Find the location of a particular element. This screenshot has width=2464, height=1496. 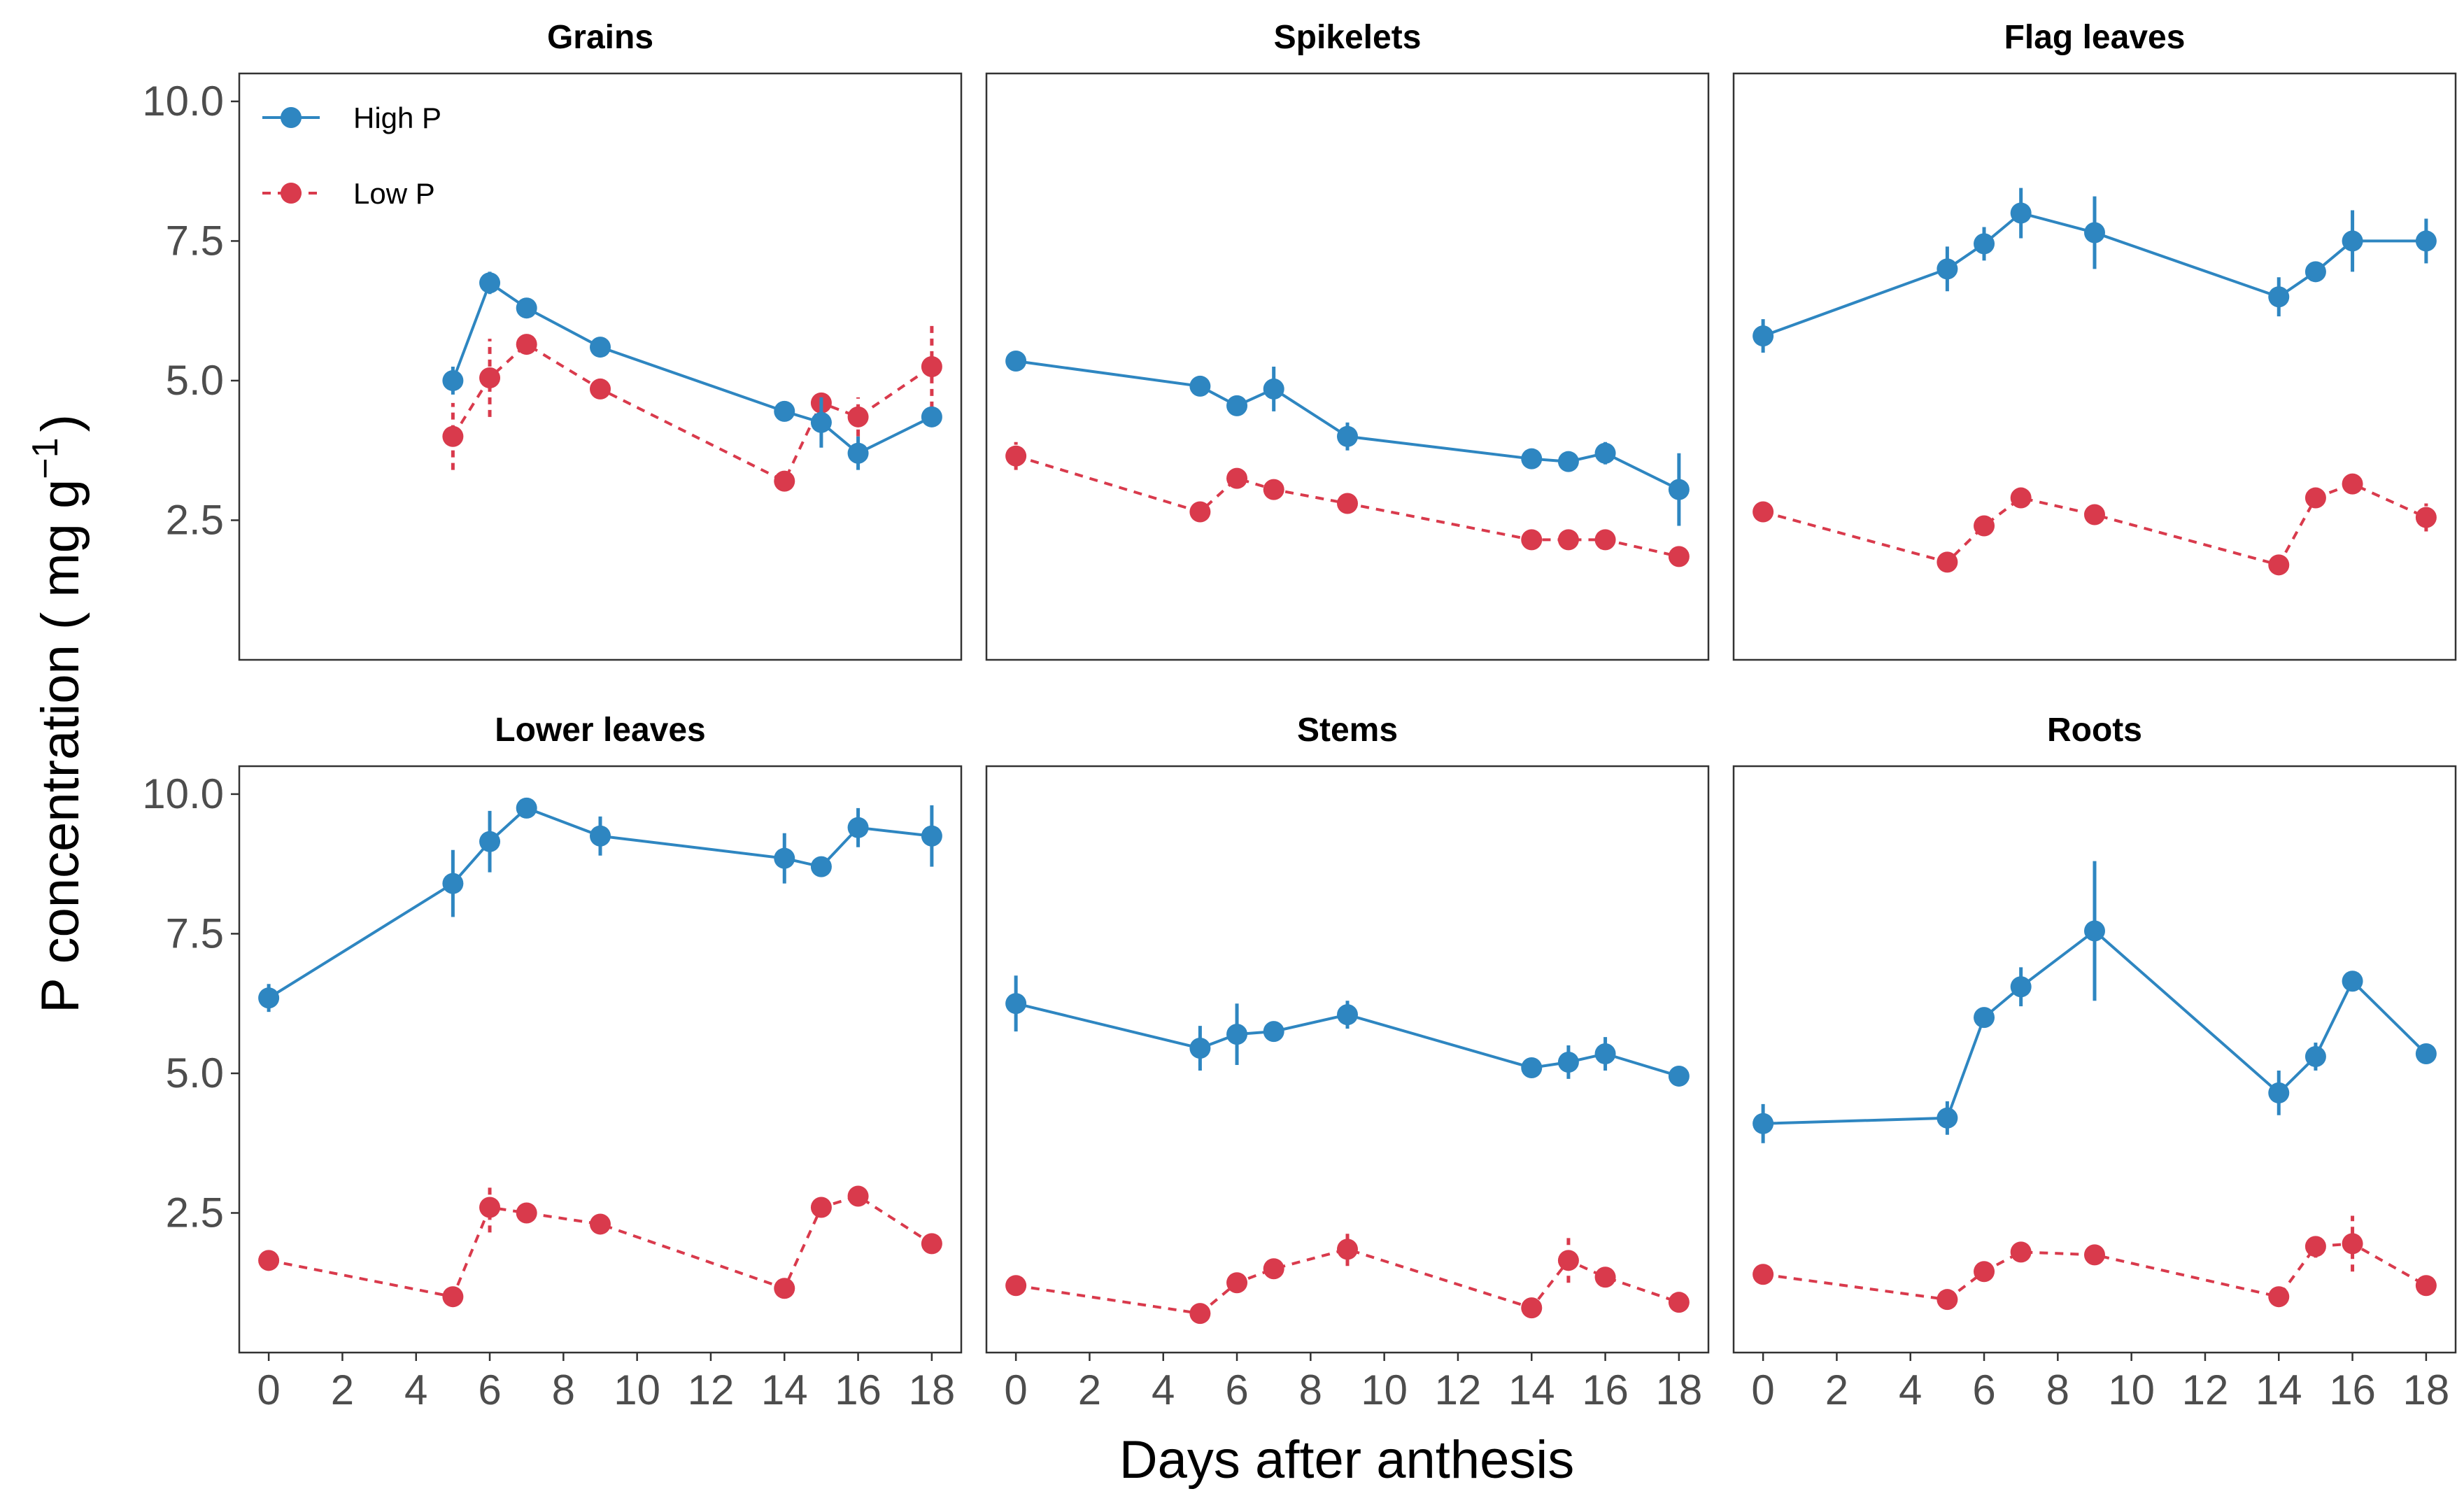

panel-title: Grains is located at coordinates (600, 37).